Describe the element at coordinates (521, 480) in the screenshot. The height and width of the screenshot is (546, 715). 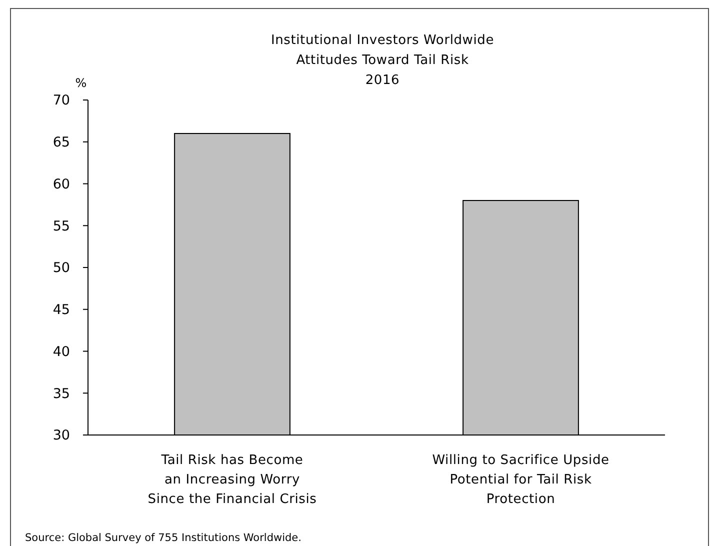
I see `x-tick-label: Willing to Sacrifice Upside Potential for Tail Risk Protection` at that location.